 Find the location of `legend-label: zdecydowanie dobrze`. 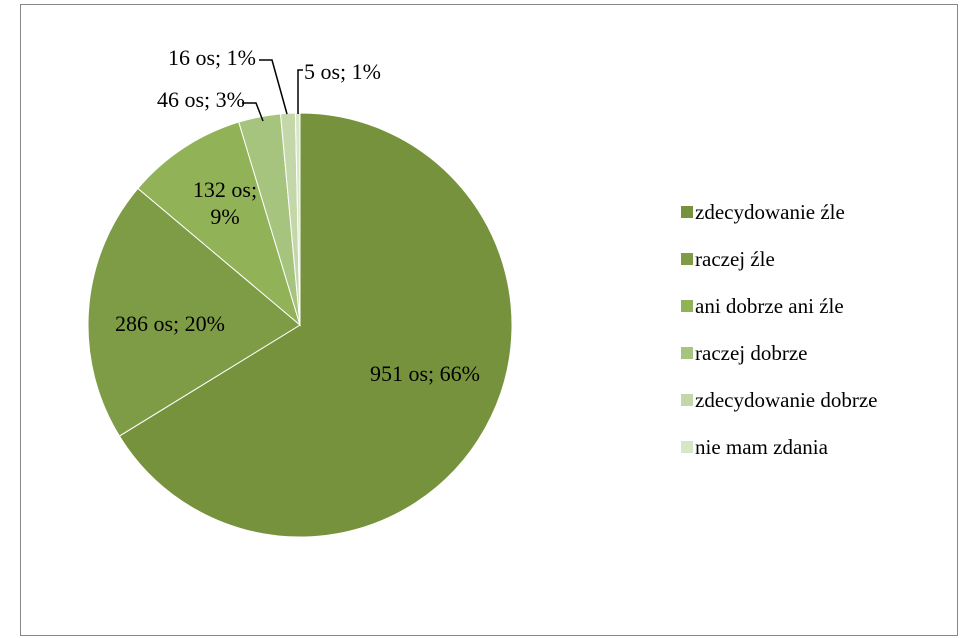

legend-label: zdecydowanie dobrze is located at coordinates (786, 400).